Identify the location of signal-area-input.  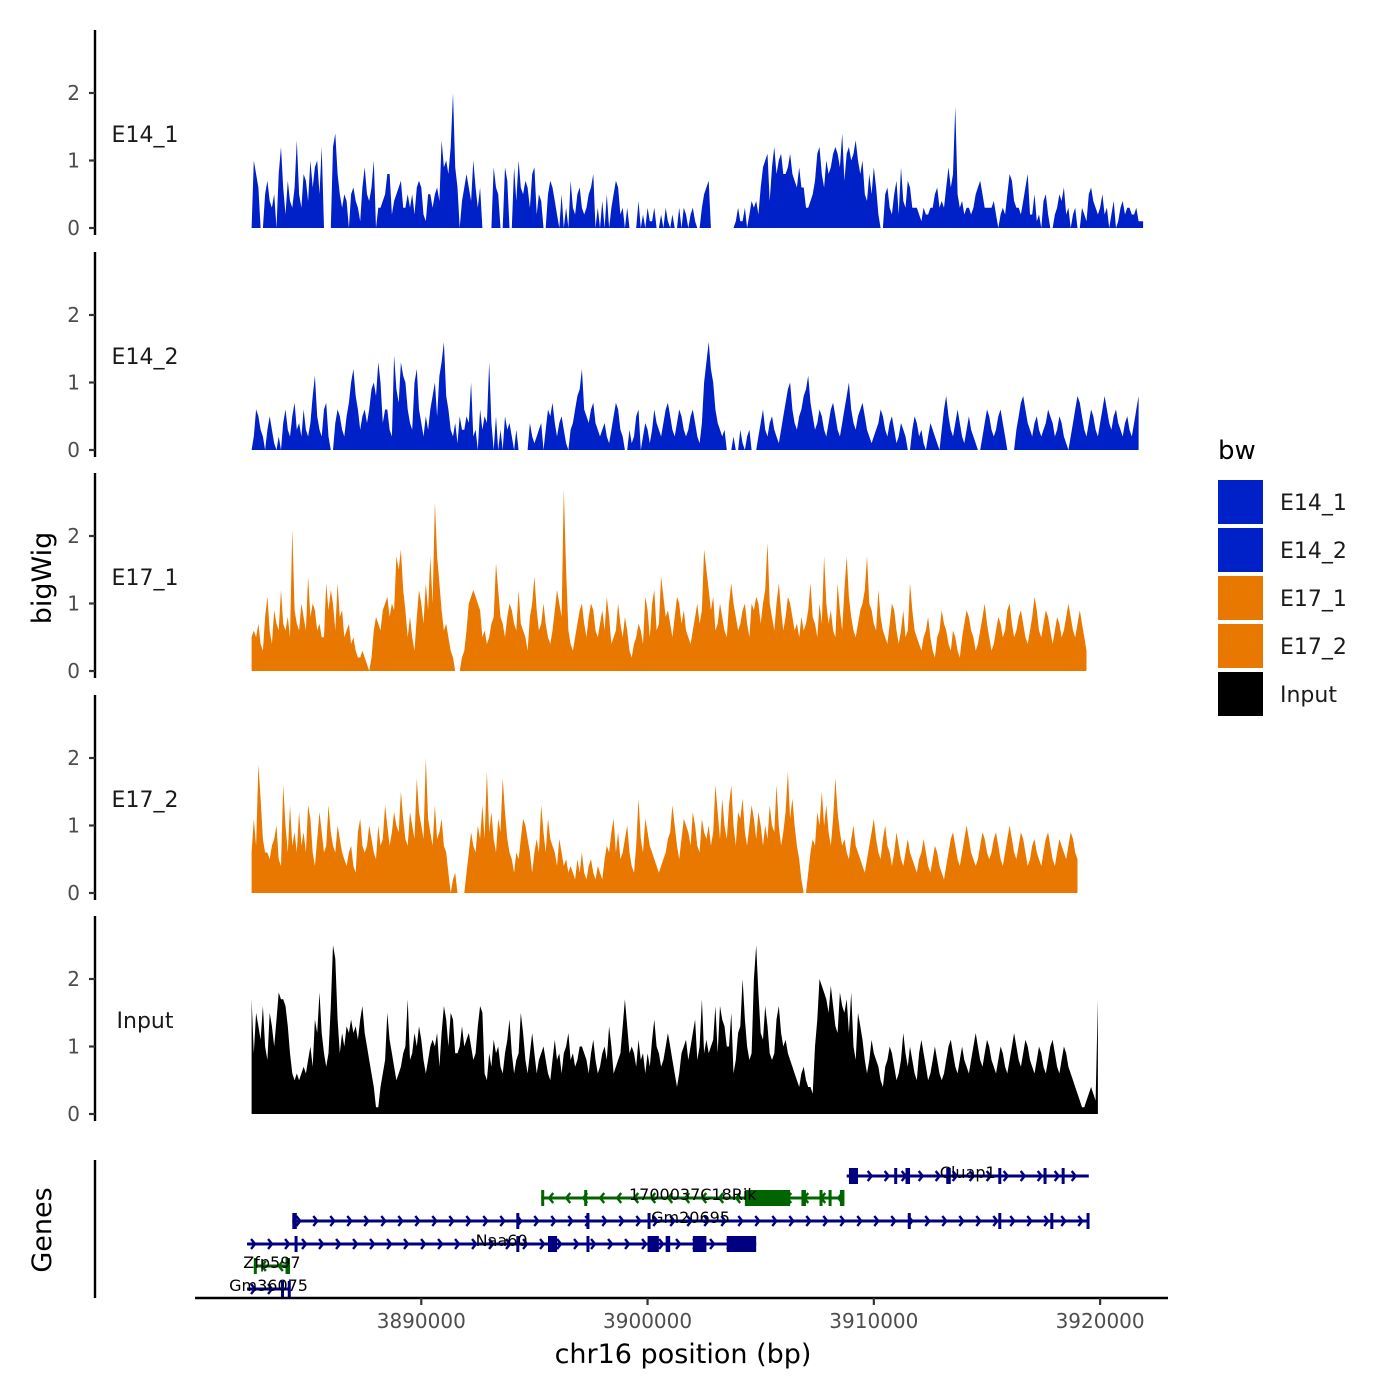
(674, 1029).